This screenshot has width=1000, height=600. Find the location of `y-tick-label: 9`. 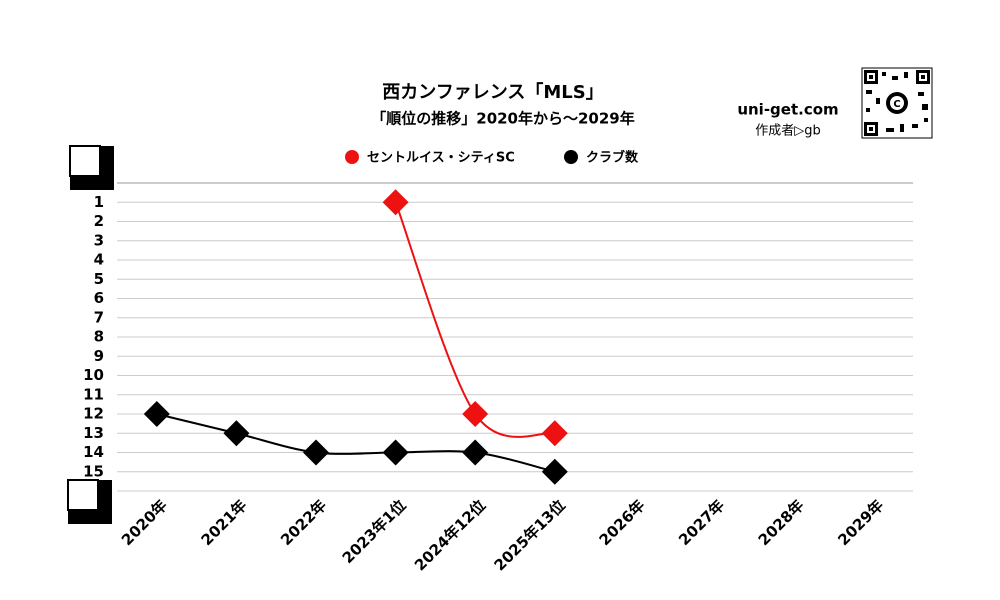

y-tick-label: 9 is located at coordinates (99, 356).